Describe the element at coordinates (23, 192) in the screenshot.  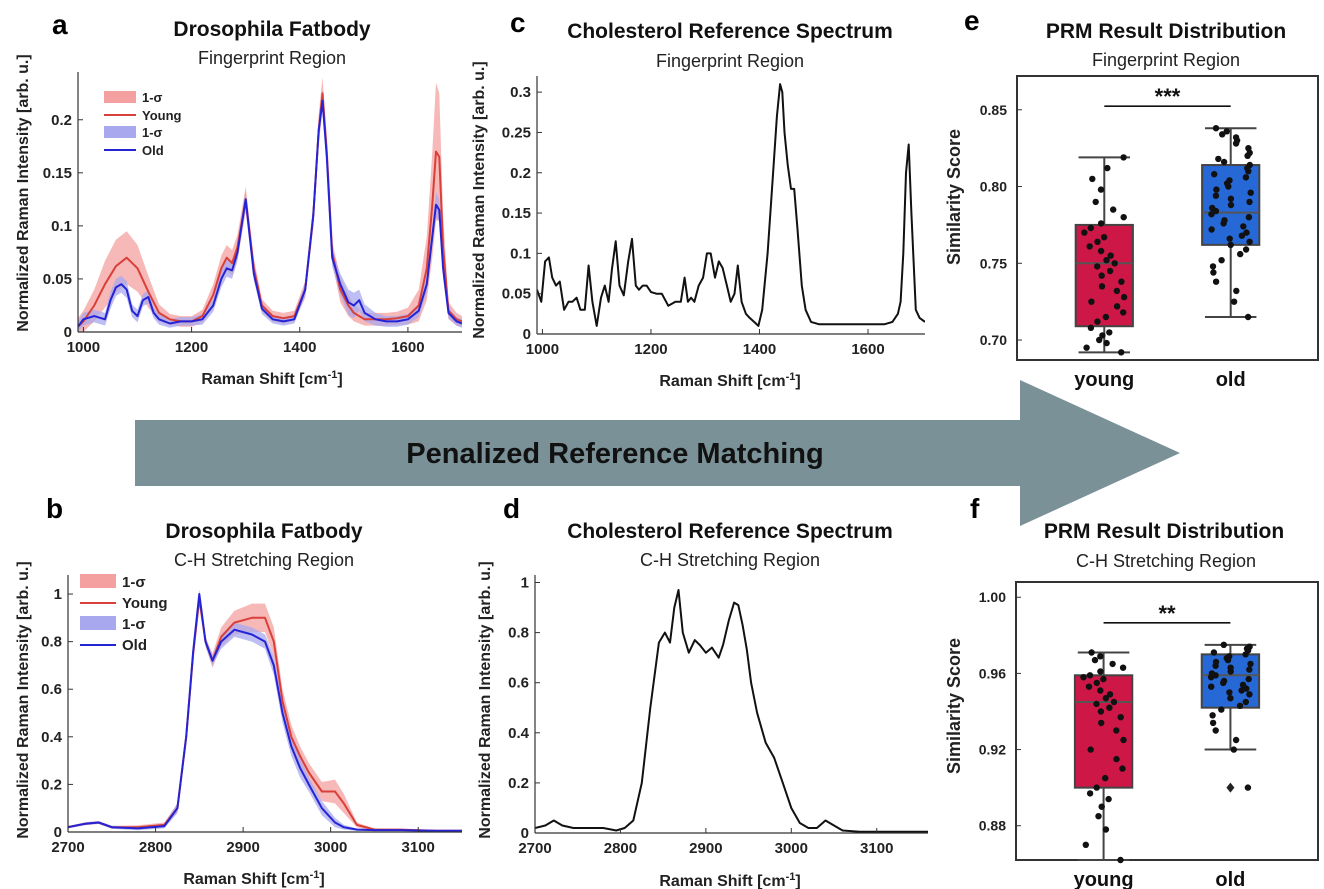
I see `panel-a-ylabel: Normalized Raman Intensity [arb. u.]` at that location.